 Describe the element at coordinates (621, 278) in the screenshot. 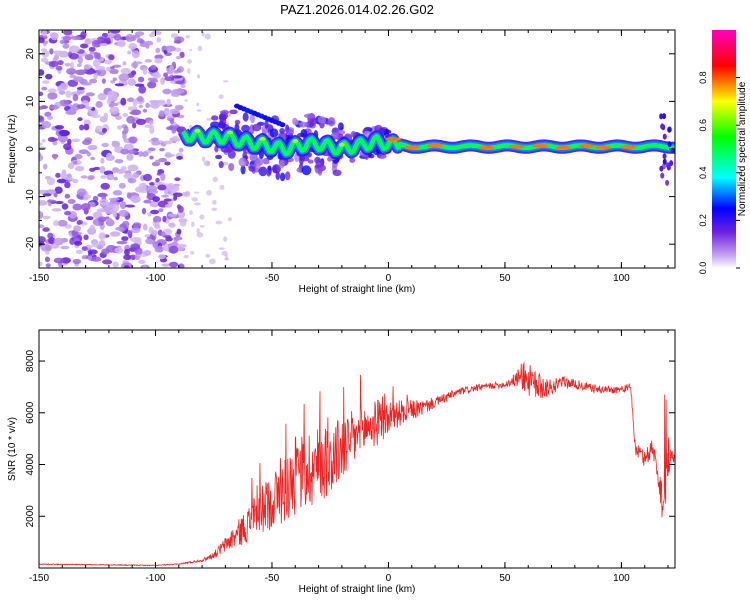

I see `spectrogram-x-tick-label-5: 100` at that location.